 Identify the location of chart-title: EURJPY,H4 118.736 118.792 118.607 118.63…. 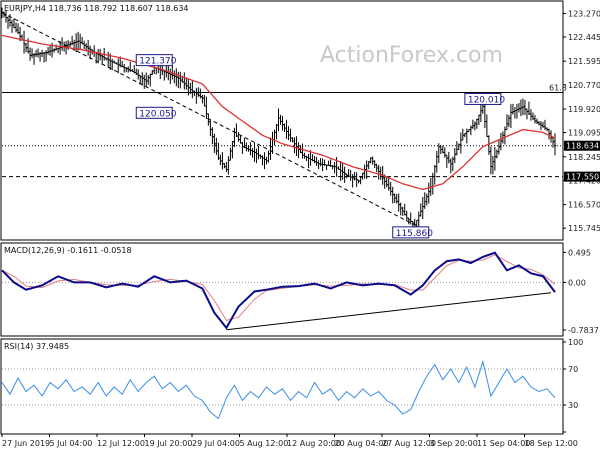
(96, 8).